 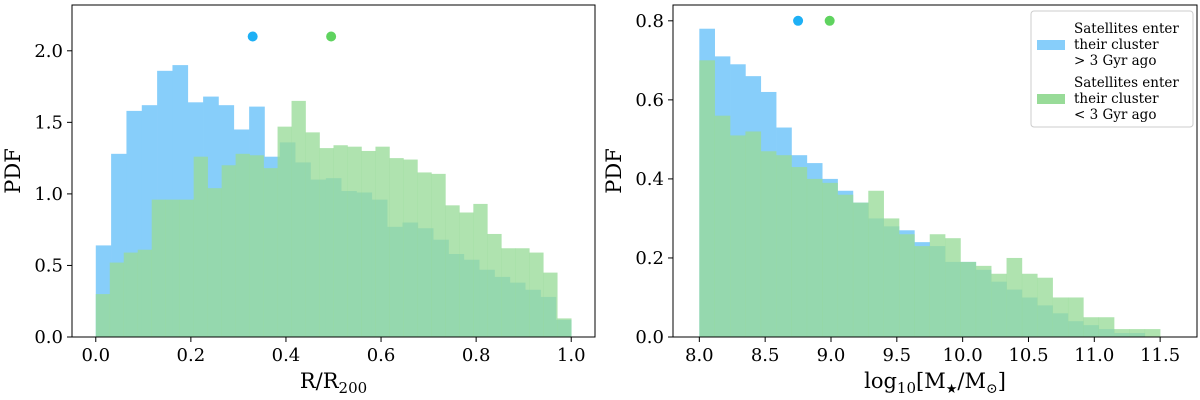 What do you see at coordinates (896, 355) in the screenshot?
I see `x-tick-label: 9.5` at bounding box center [896, 355].